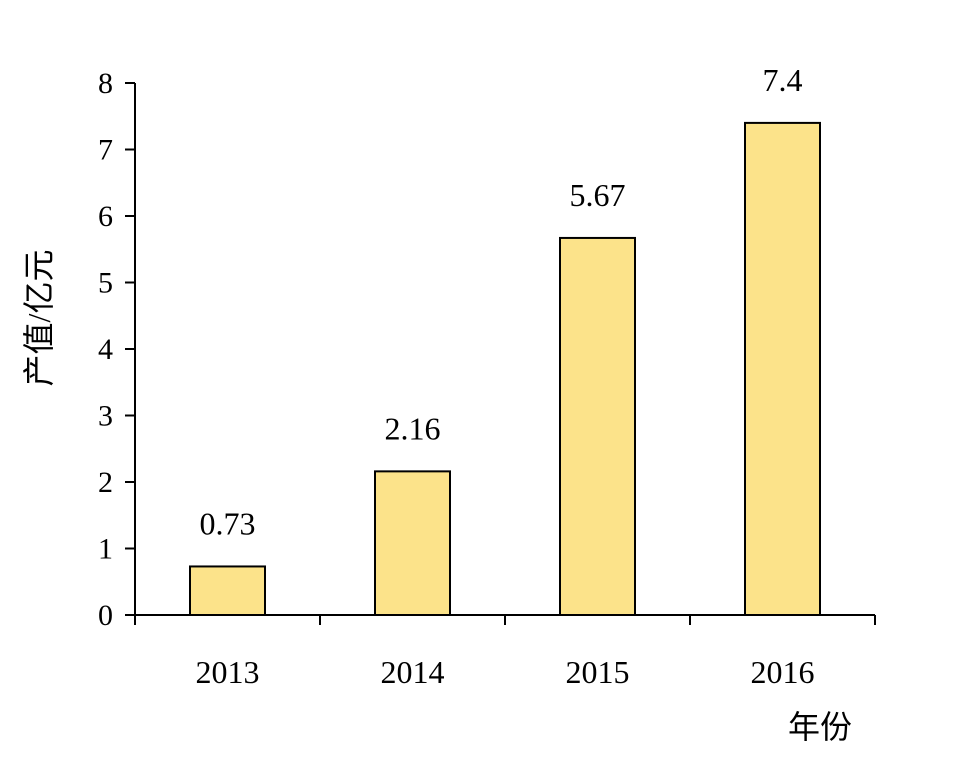 The height and width of the screenshot is (776, 953). Describe the element at coordinates (228, 523) in the screenshot. I see `data-label: 0.73` at that location.